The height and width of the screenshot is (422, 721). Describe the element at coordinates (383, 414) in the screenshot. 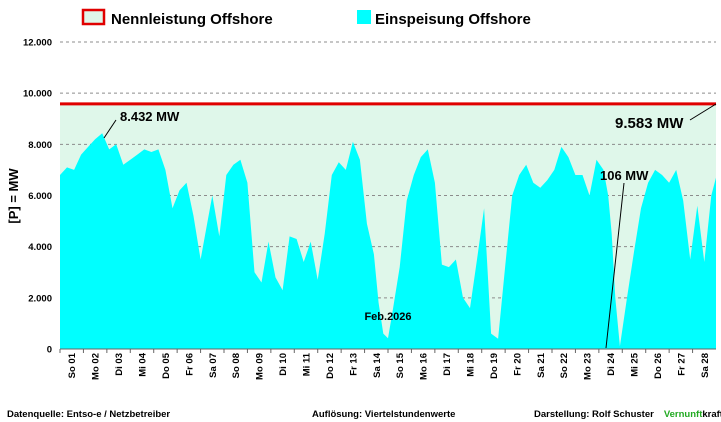

I see `footer-resolution: Auflösung: Viertelstundenwerte` at that location.